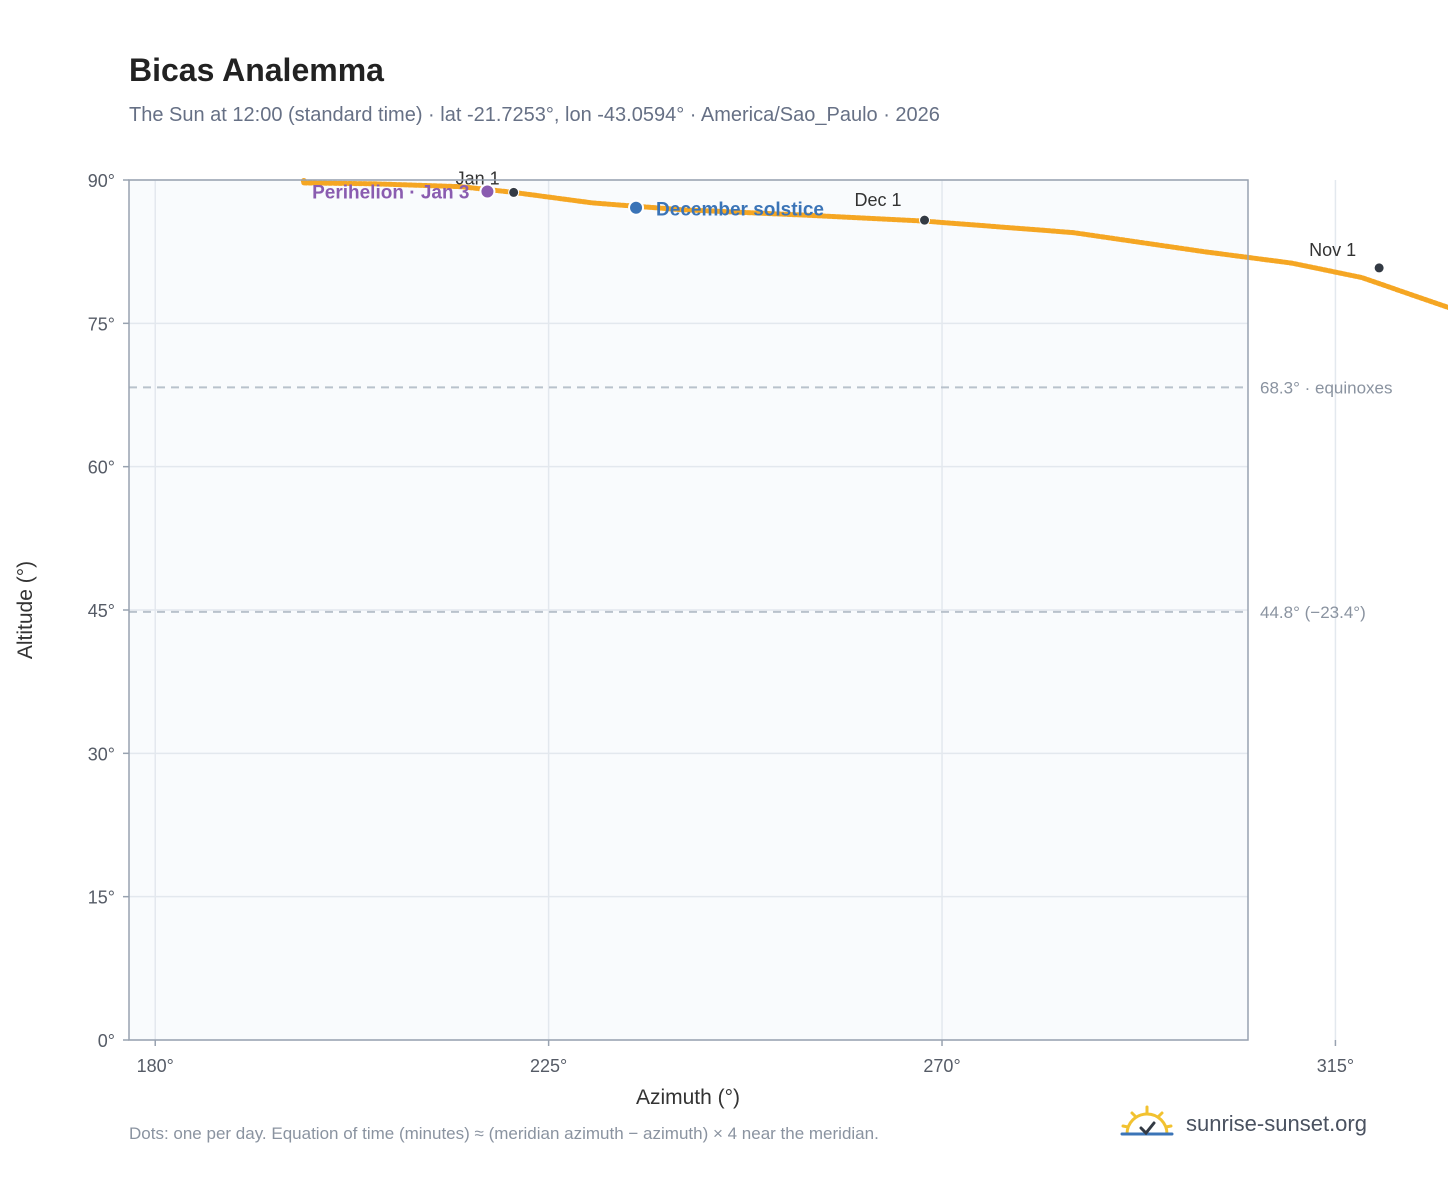 Image resolution: width=1448 pixels, height=1188 pixels. What do you see at coordinates (688, 1097) in the screenshot?
I see `x-axis-title: Azimuth (°)` at bounding box center [688, 1097].